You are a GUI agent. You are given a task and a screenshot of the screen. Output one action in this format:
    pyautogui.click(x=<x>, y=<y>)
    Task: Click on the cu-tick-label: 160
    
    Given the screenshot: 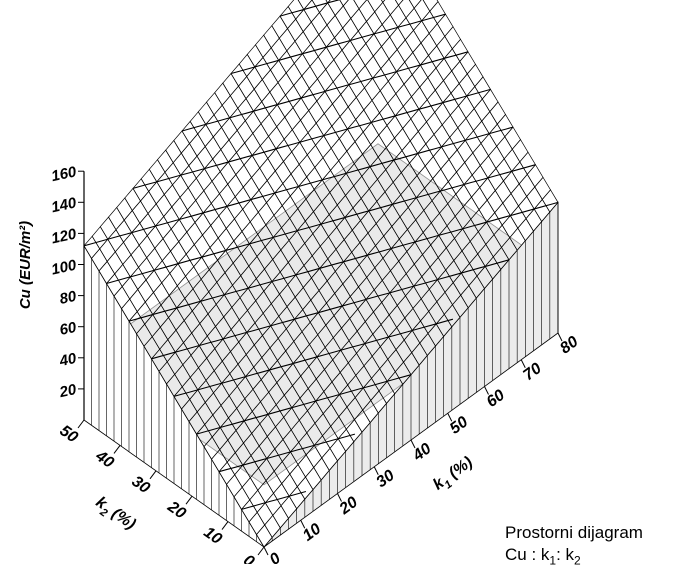 What is the action you would take?
    pyautogui.click(x=64, y=174)
    